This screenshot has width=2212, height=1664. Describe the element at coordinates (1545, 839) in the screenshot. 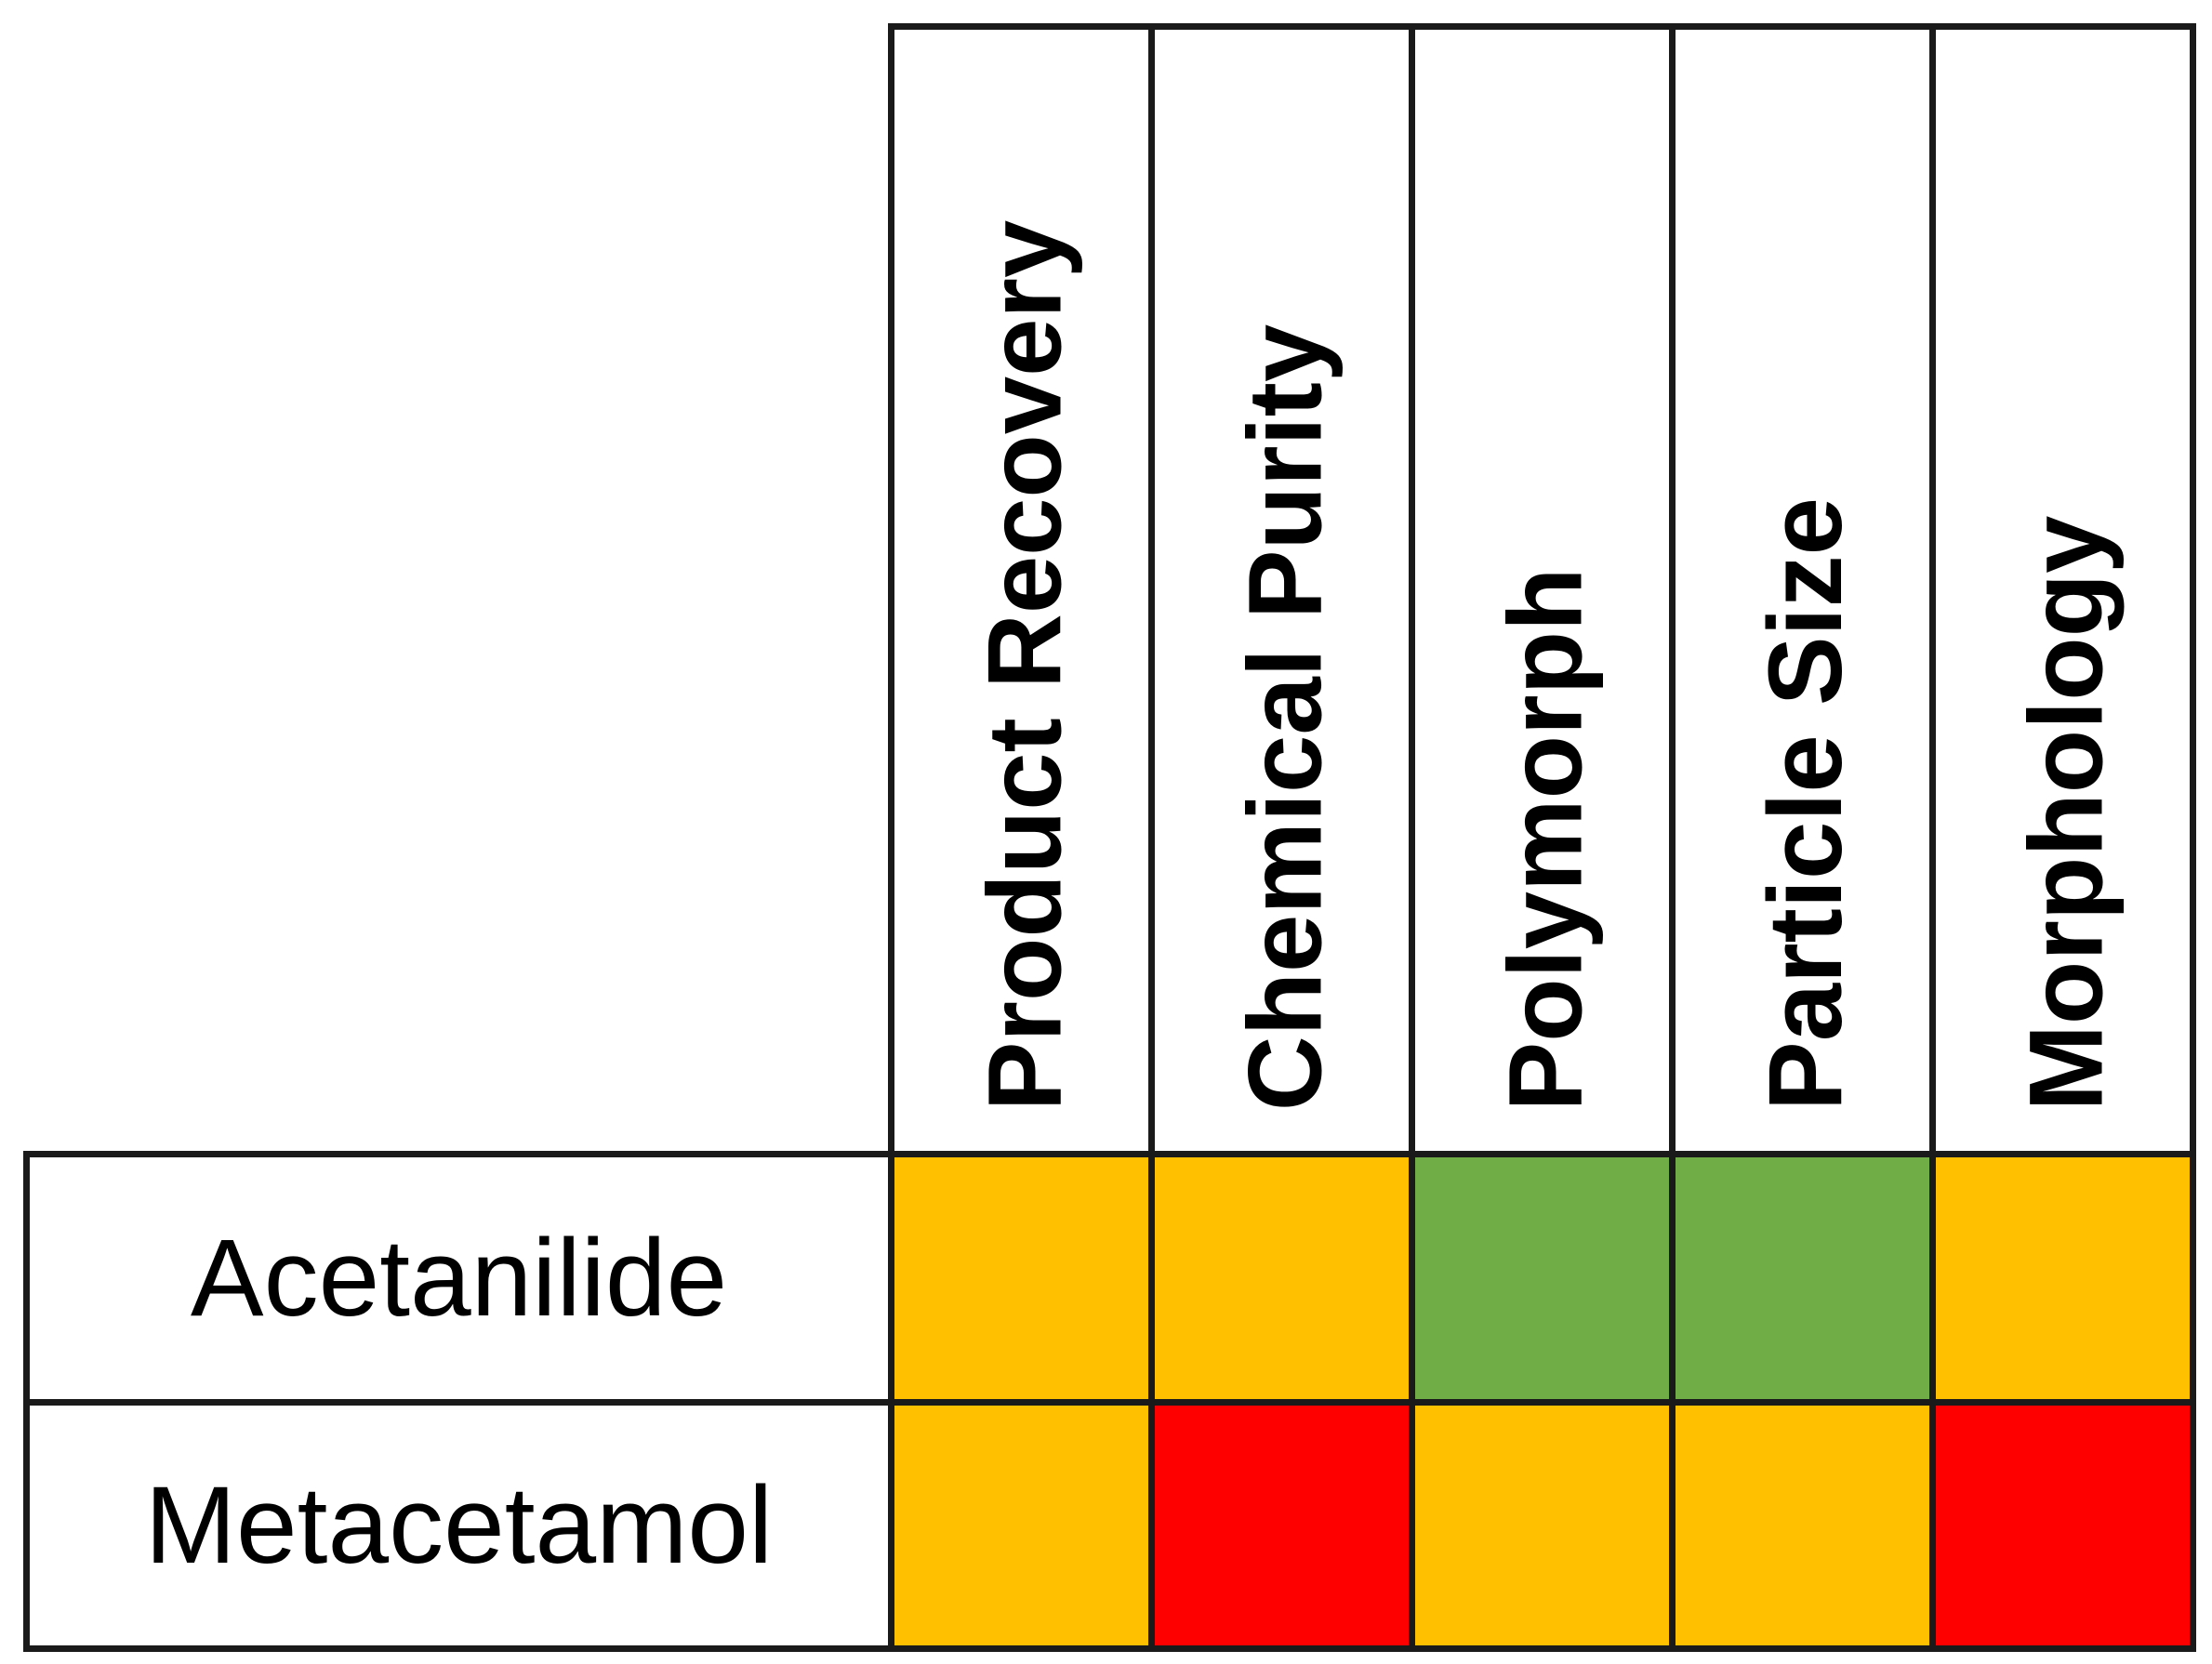

I see `column-header-label: Polymorph` at that location.